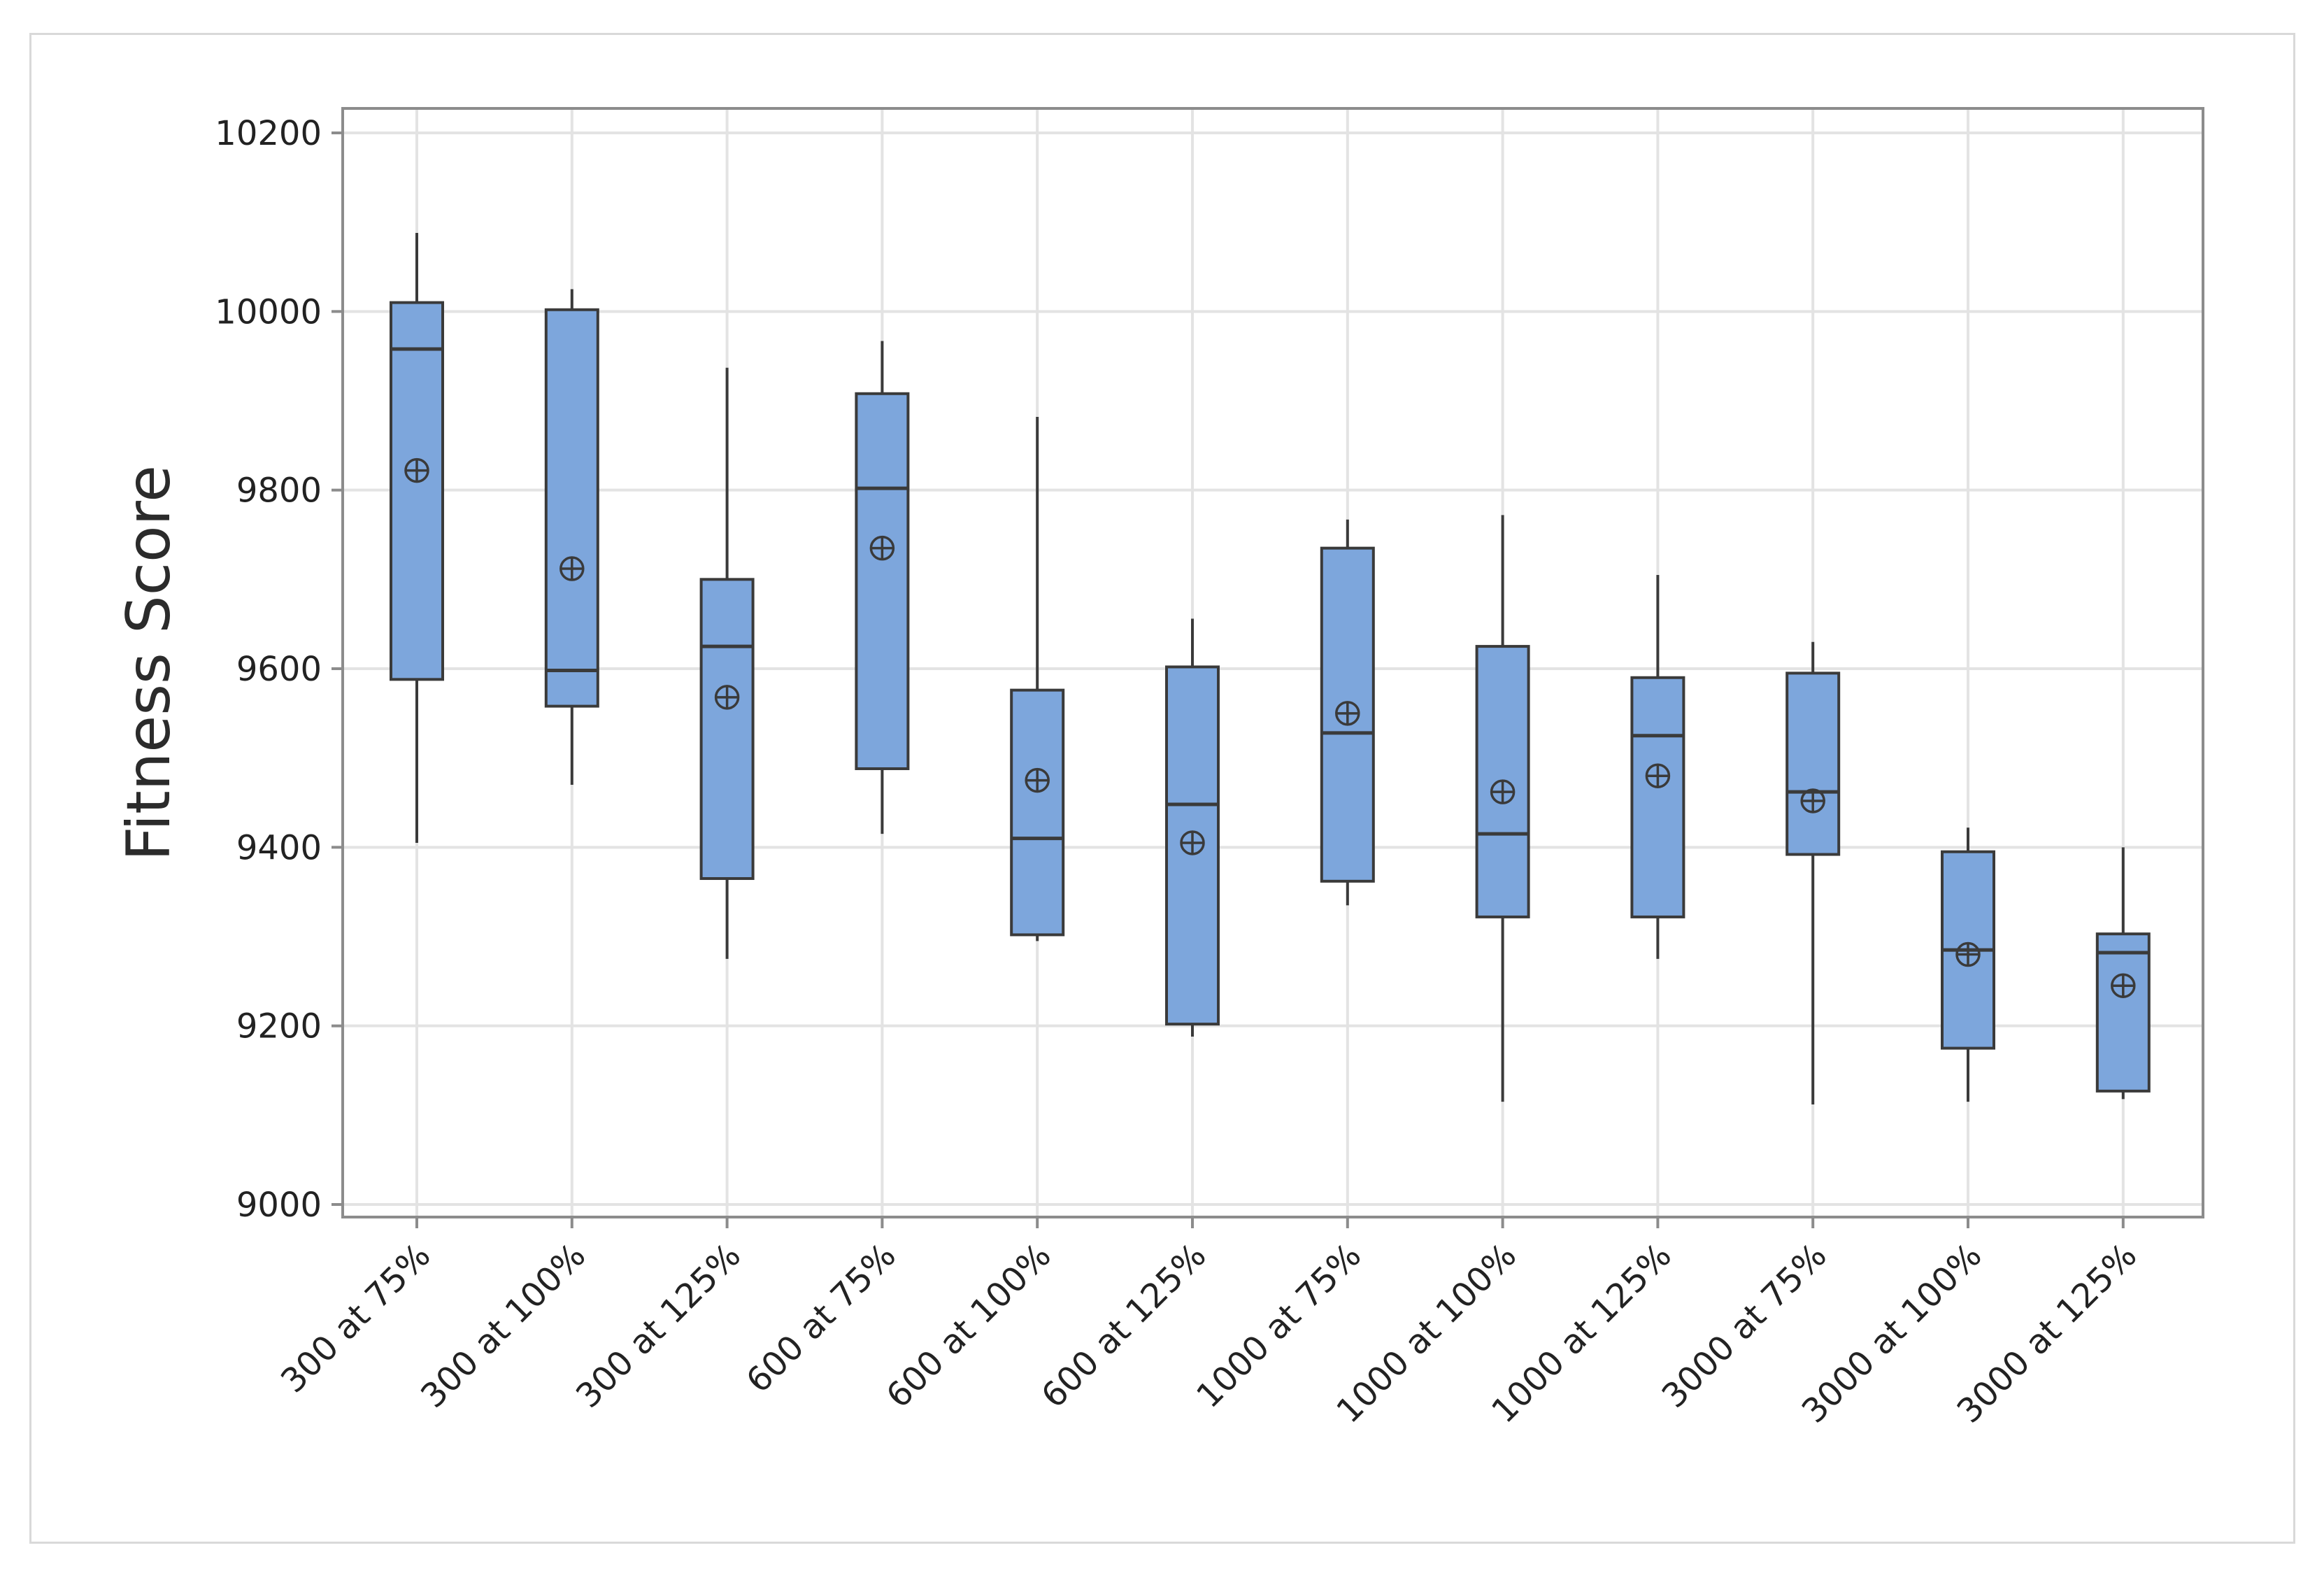 This screenshot has width=2324, height=1571. Describe the element at coordinates (503, 1326) in the screenshot. I see `x-tick-label: 300 at 100%` at that location.